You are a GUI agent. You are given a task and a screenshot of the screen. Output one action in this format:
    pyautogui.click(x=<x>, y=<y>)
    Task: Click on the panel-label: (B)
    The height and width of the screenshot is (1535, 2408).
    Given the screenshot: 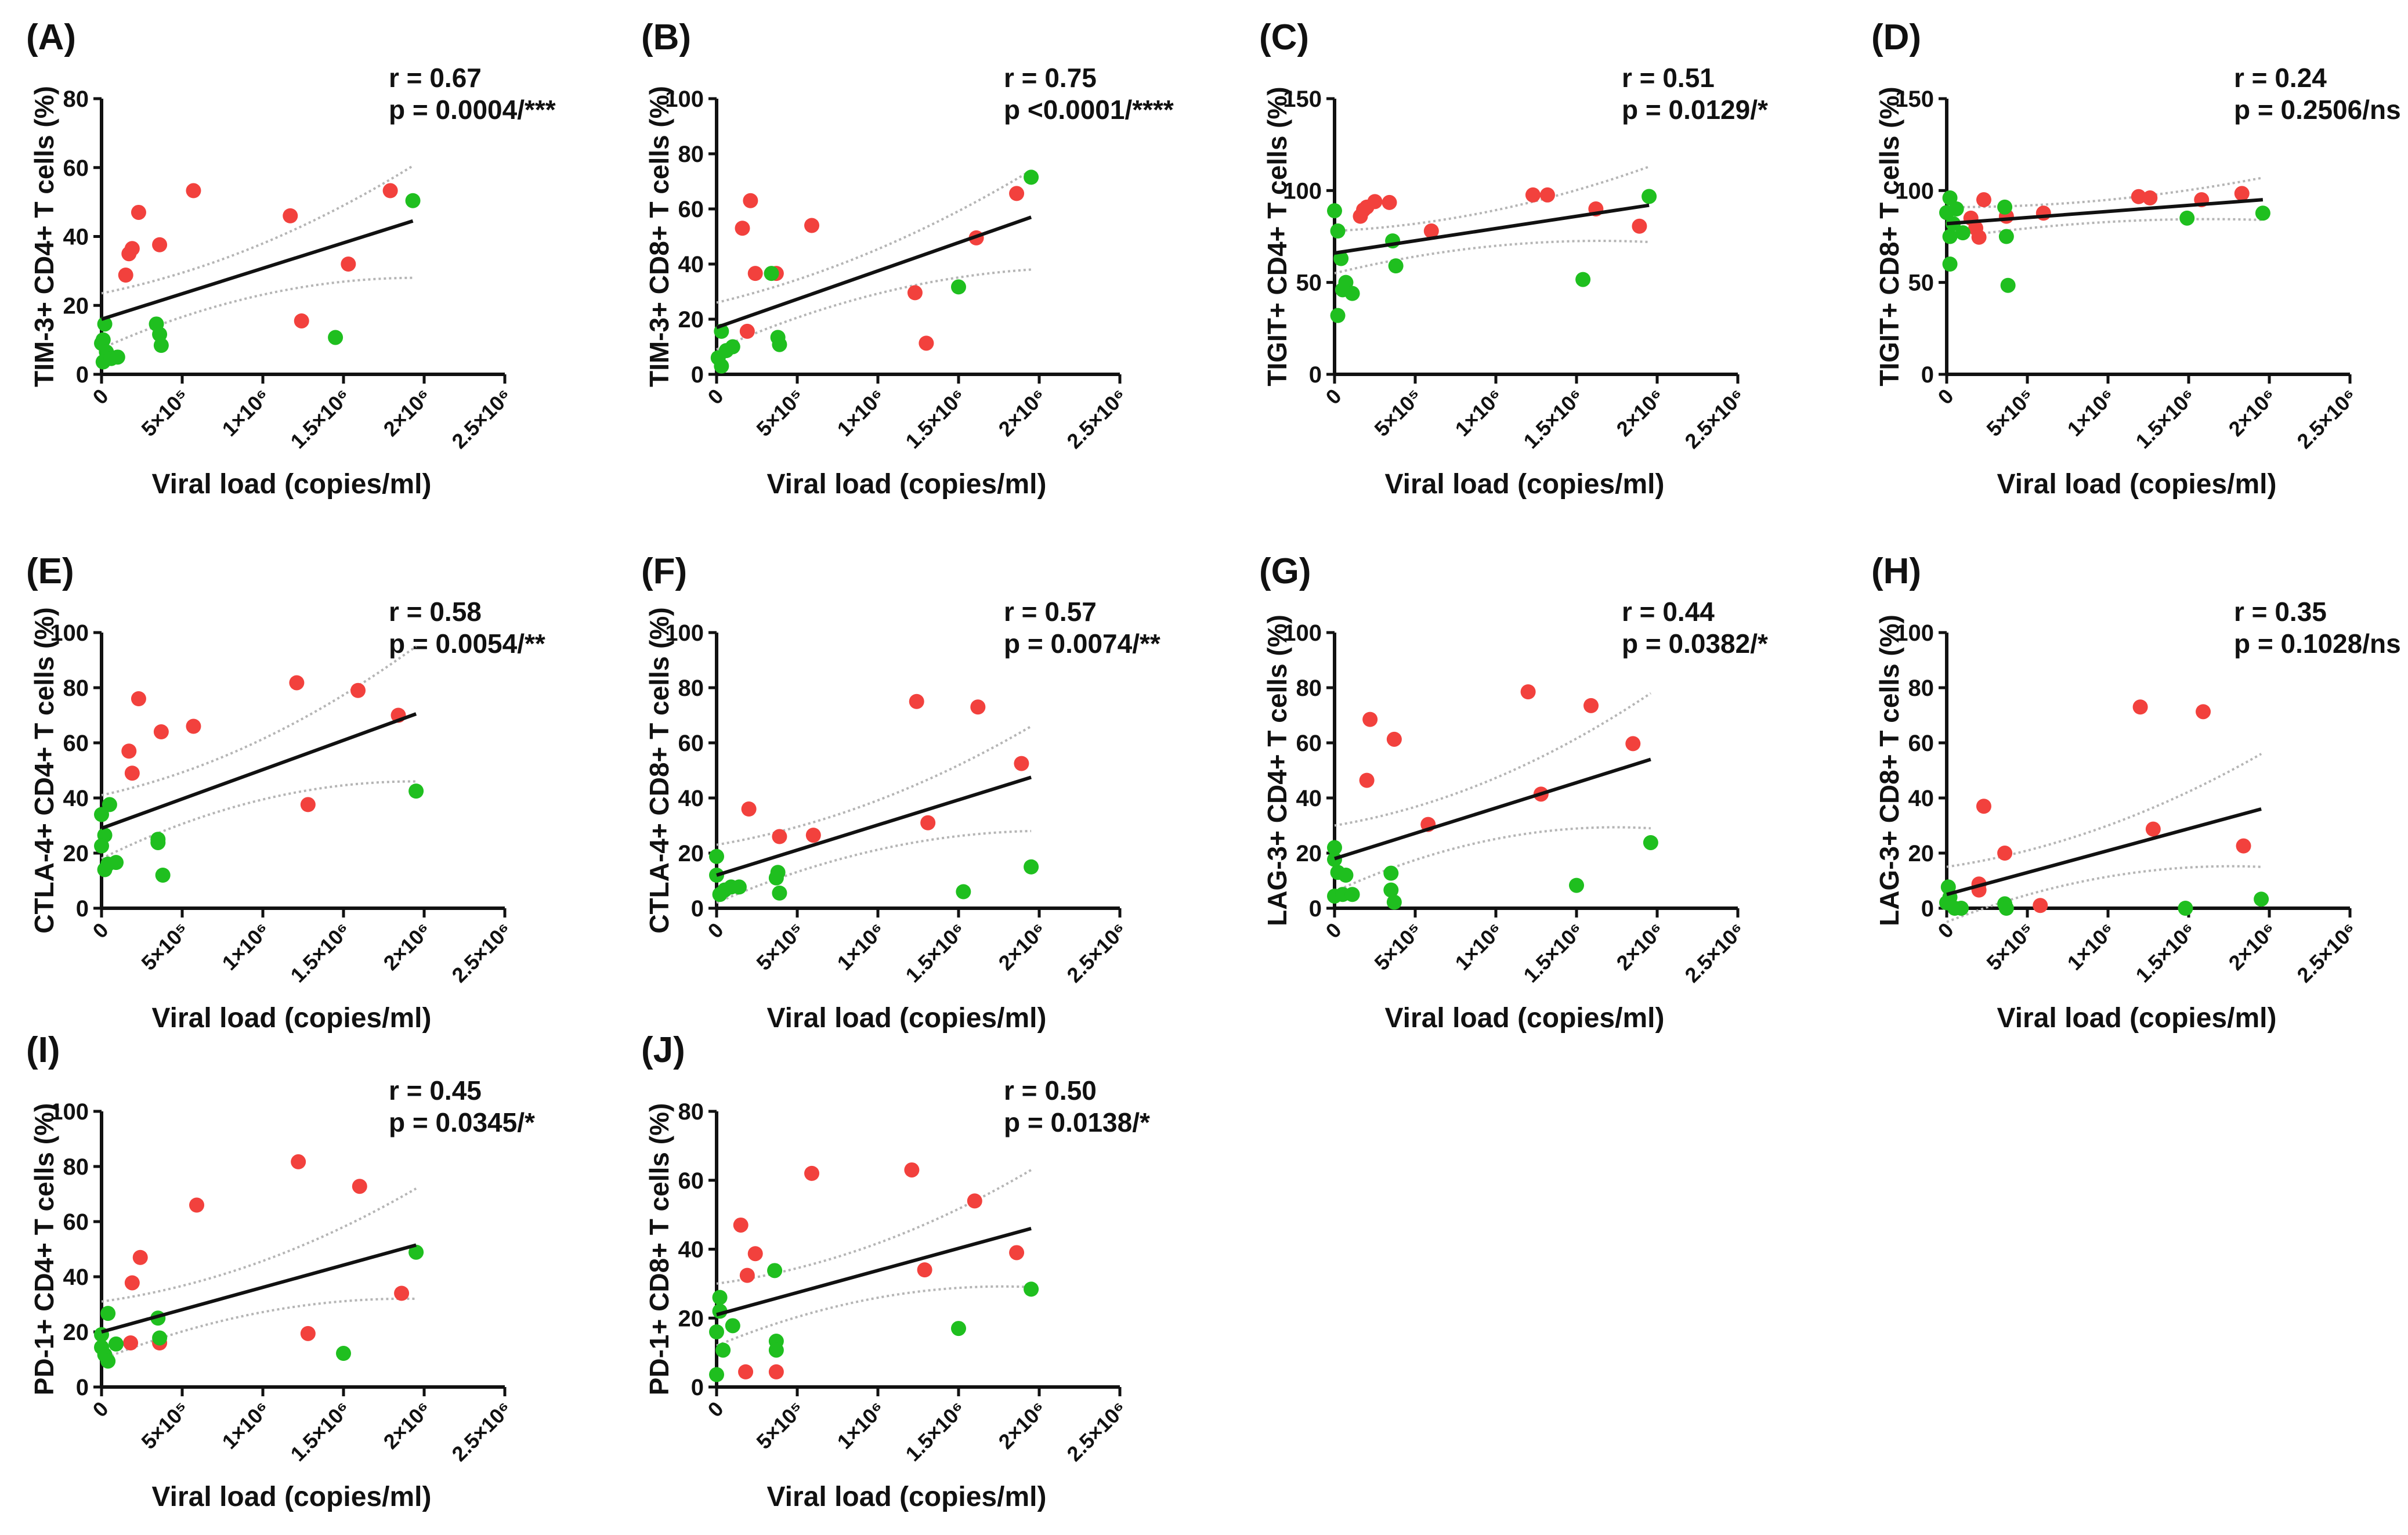 What is the action you would take?
    pyautogui.click(x=666, y=37)
    